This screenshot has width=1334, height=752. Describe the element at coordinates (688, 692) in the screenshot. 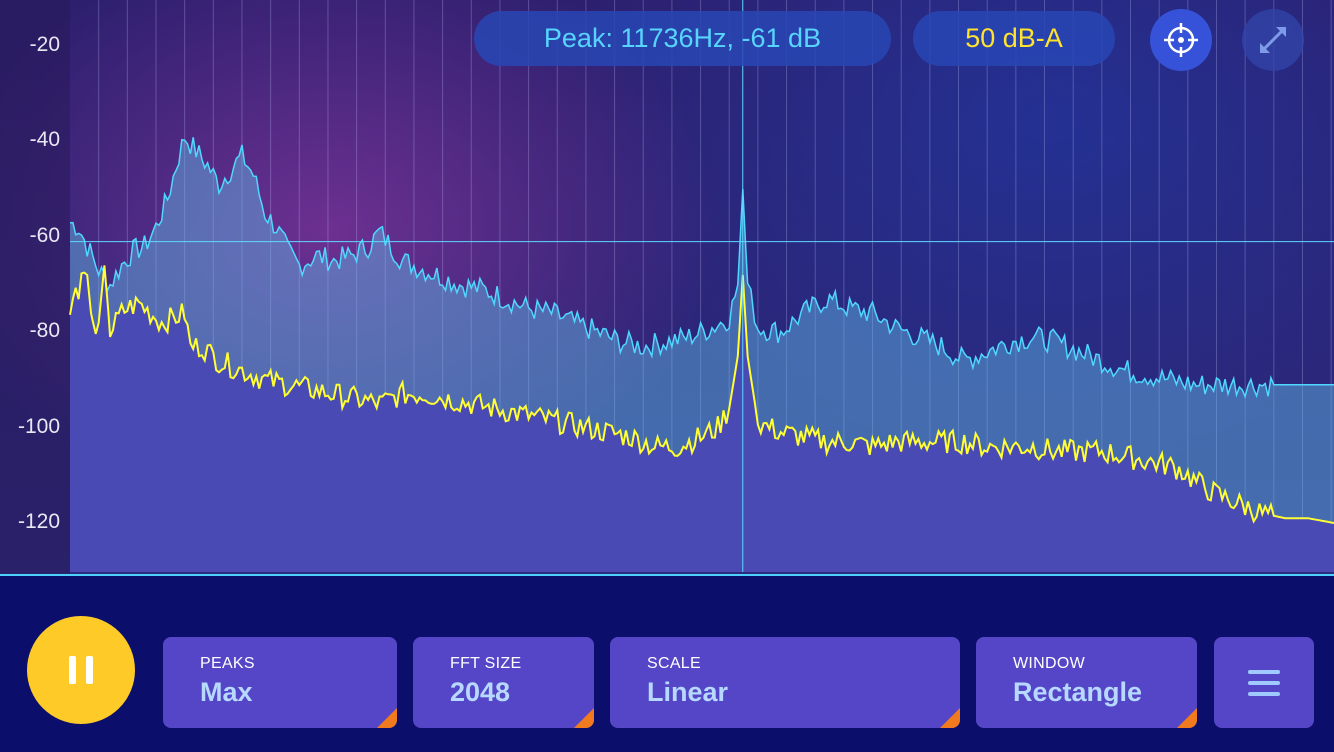

I see `scale-value: Linear` at that location.